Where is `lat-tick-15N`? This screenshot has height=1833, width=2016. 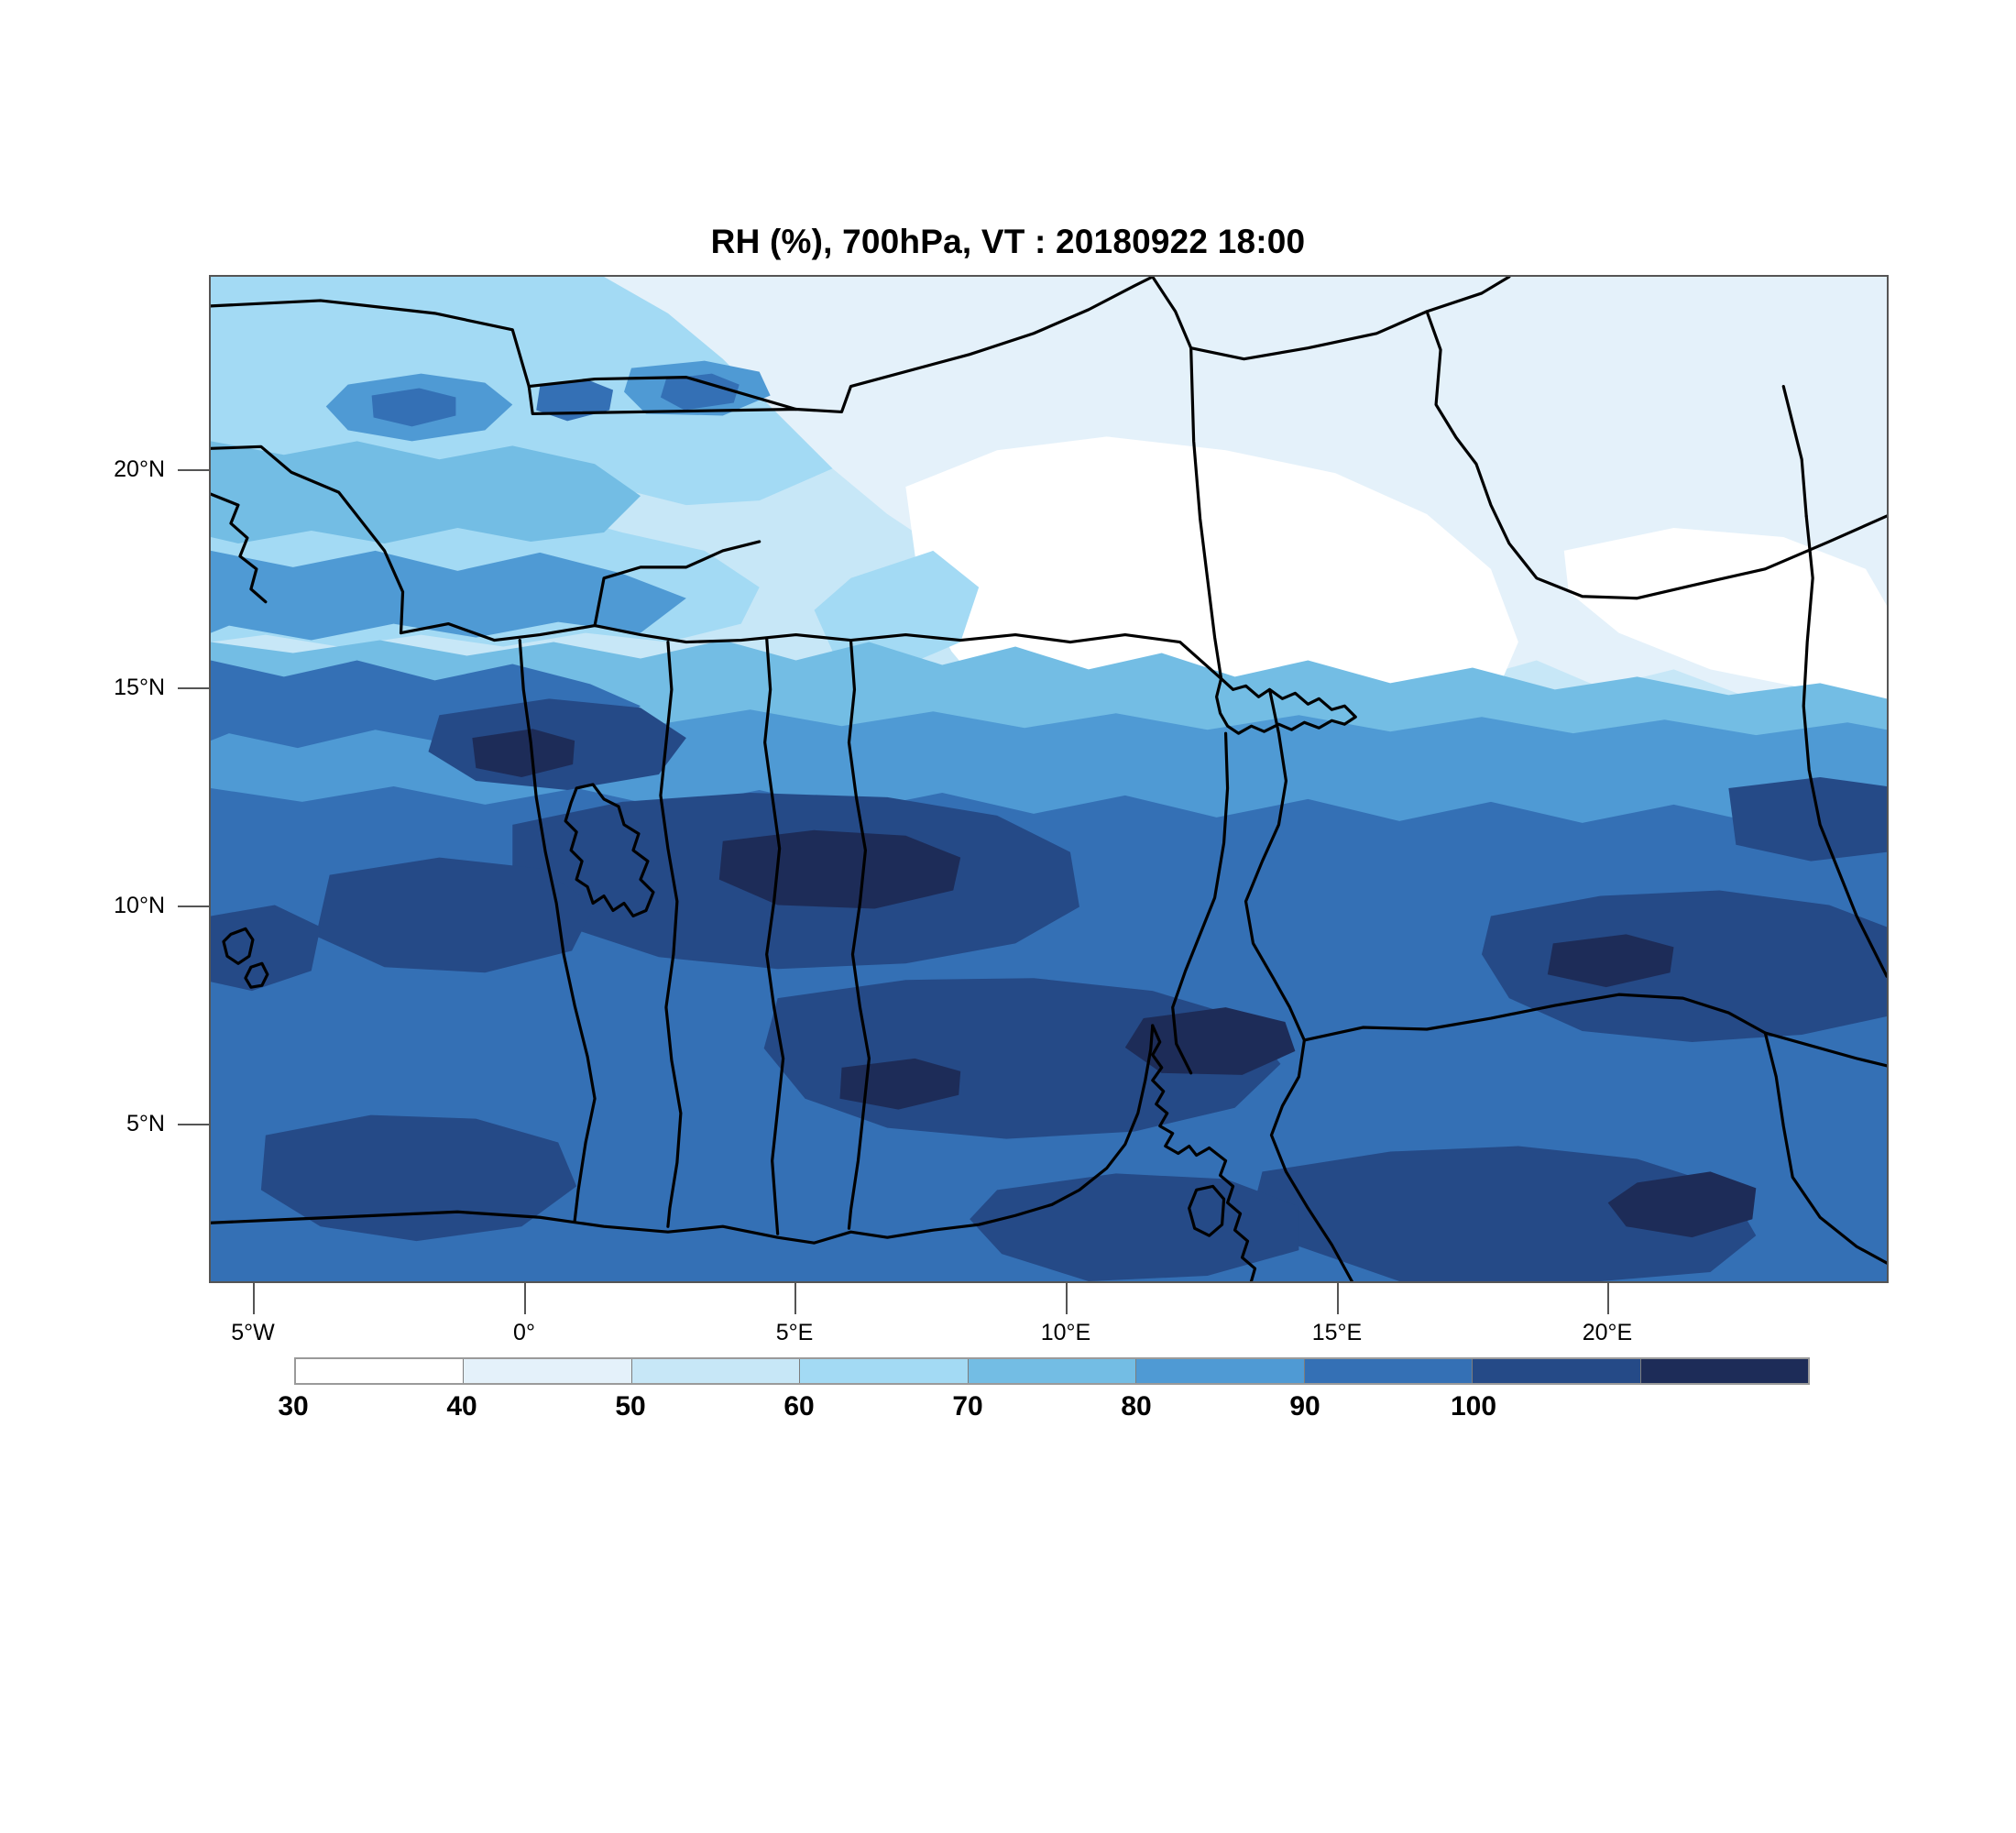
lat-tick-15N is located at coordinates (193, 688).